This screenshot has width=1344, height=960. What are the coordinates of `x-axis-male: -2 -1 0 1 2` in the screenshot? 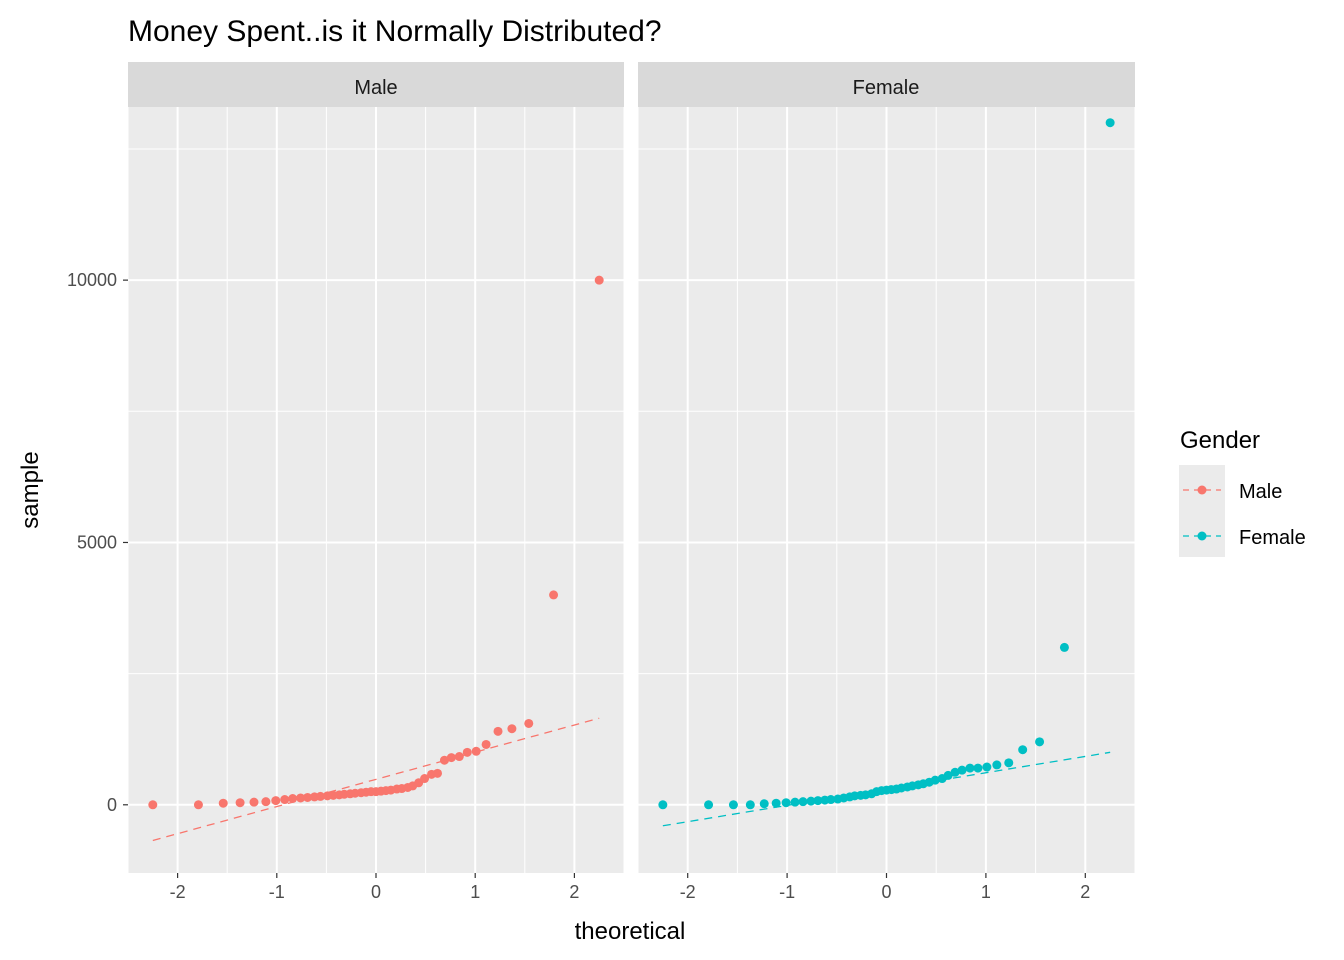 It's located at (374, 887).